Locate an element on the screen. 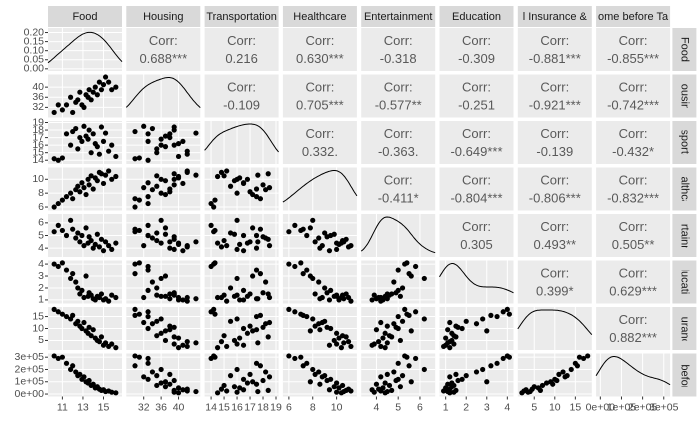  y-tick-label: 0.15 is located at coordinates (34, 41).